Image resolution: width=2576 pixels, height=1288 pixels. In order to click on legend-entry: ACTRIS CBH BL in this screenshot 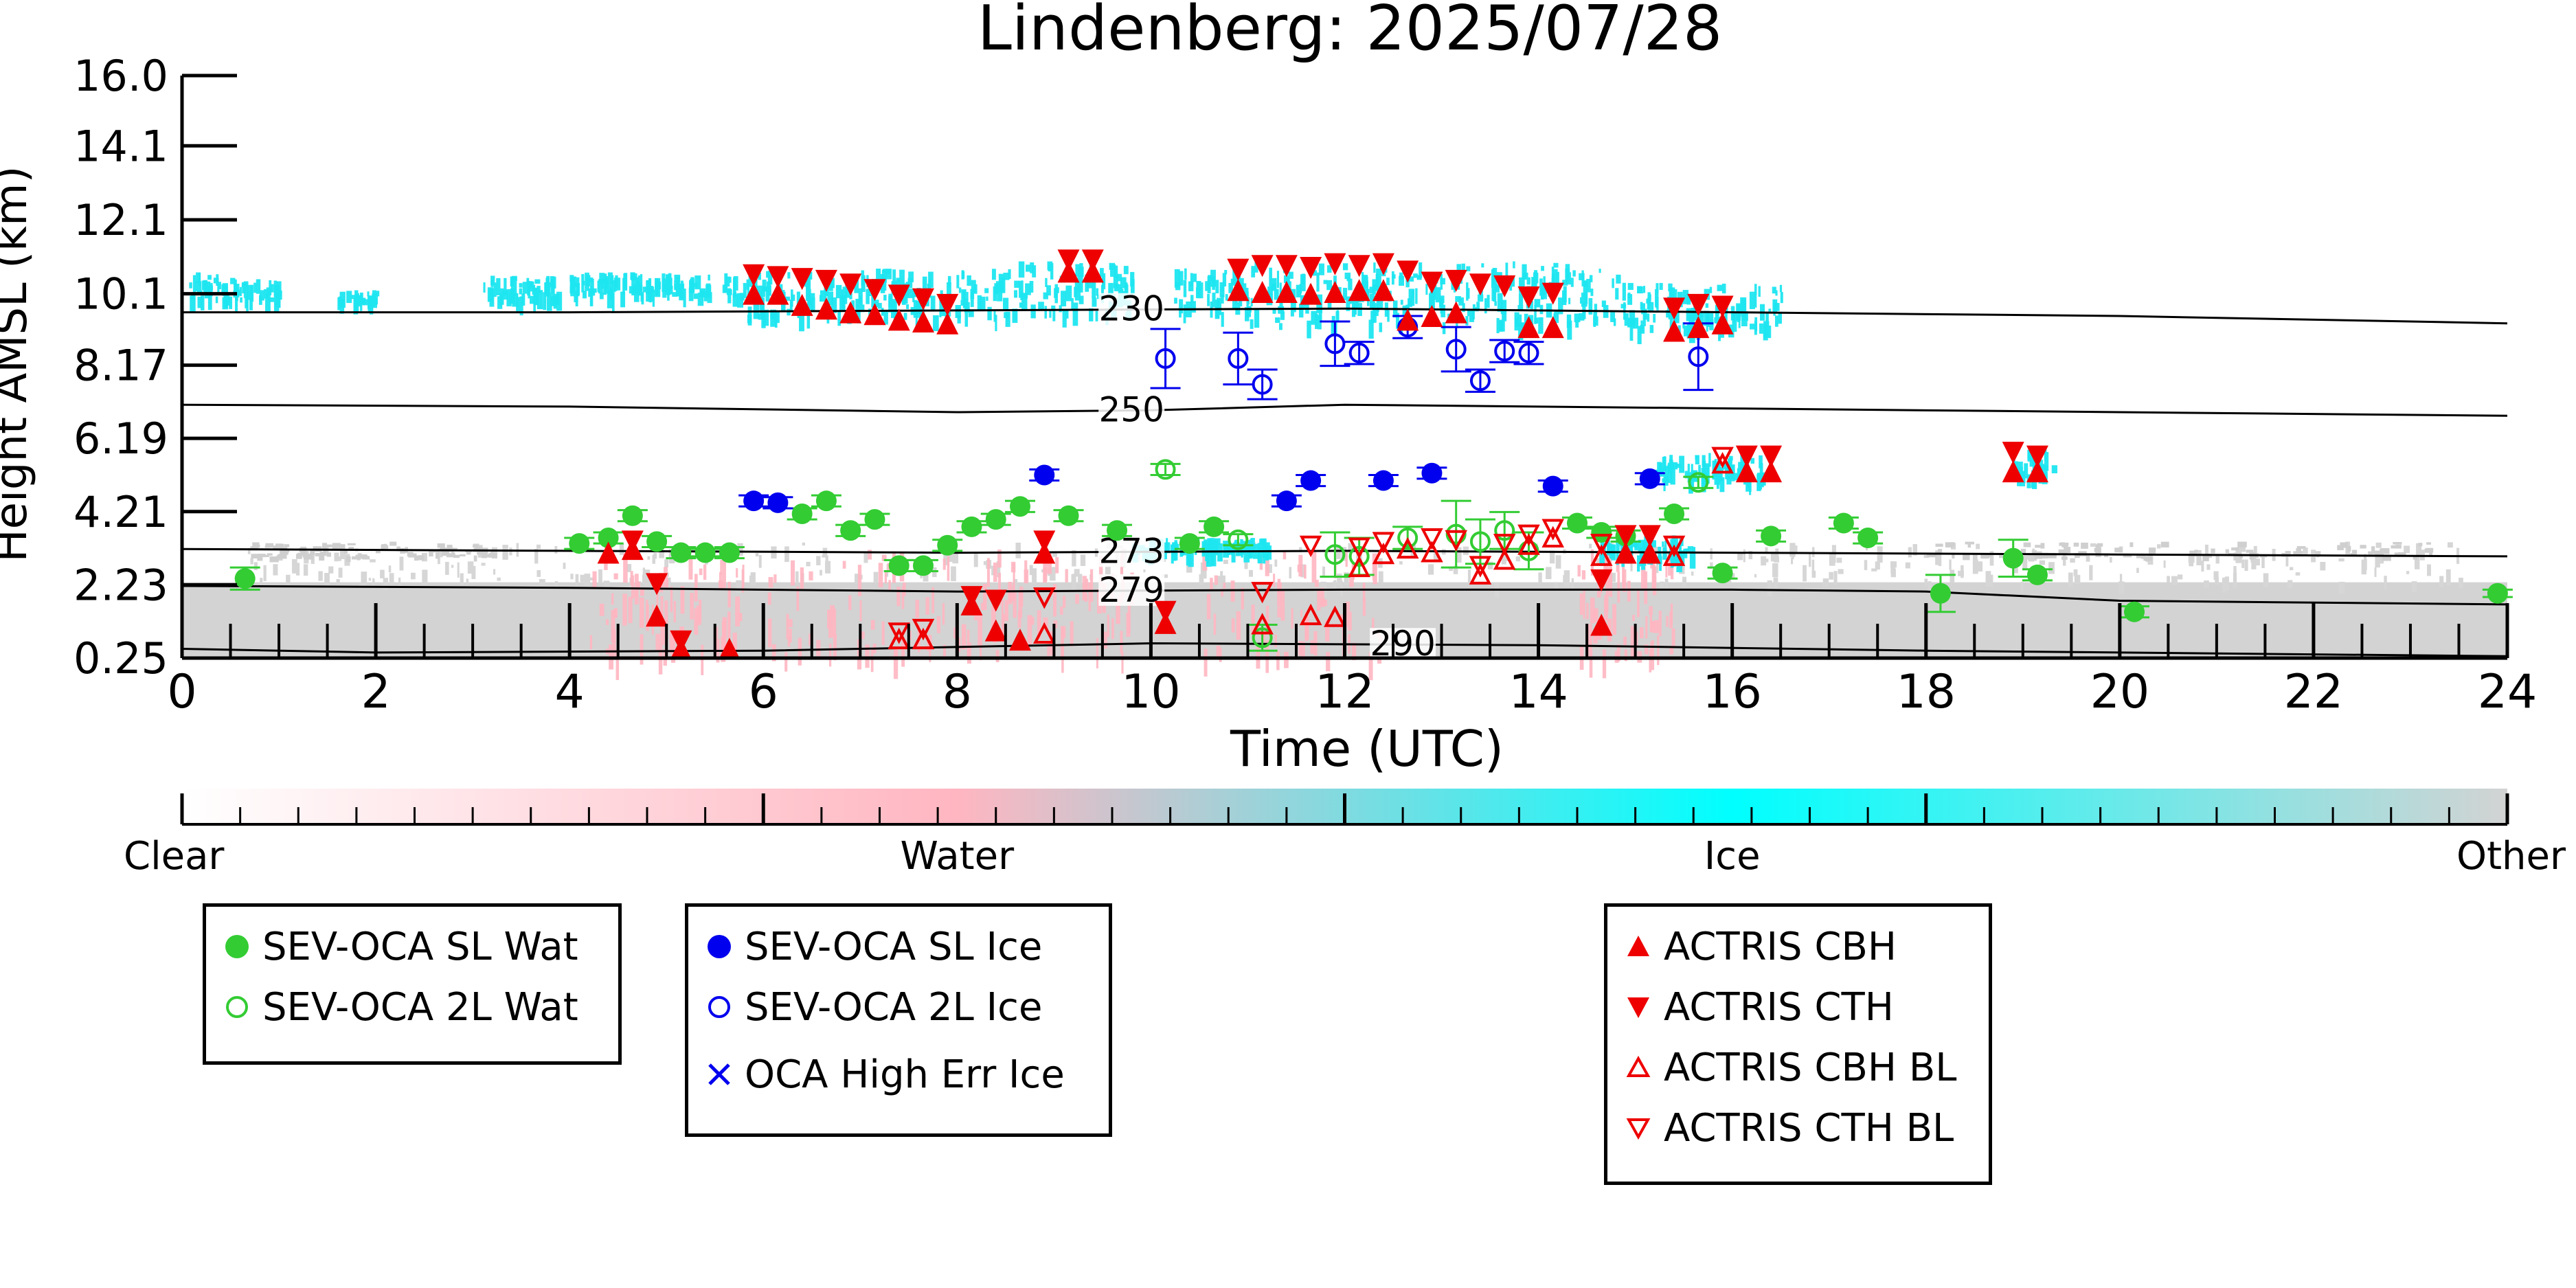, I will do `click(1788, 1067)`.